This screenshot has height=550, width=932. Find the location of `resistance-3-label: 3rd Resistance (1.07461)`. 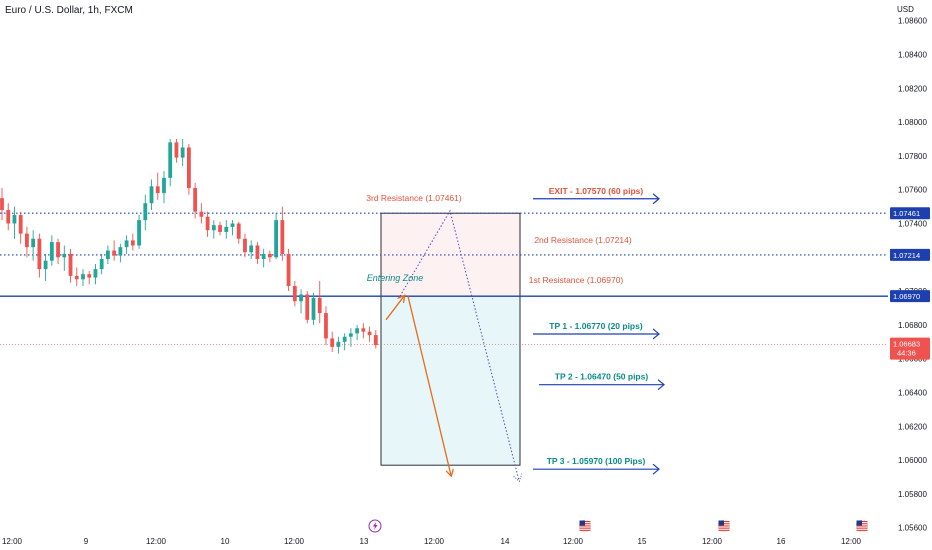

resistance-3-label: 3rd Resistance (1.07461) is located at coordinates (414, 198).